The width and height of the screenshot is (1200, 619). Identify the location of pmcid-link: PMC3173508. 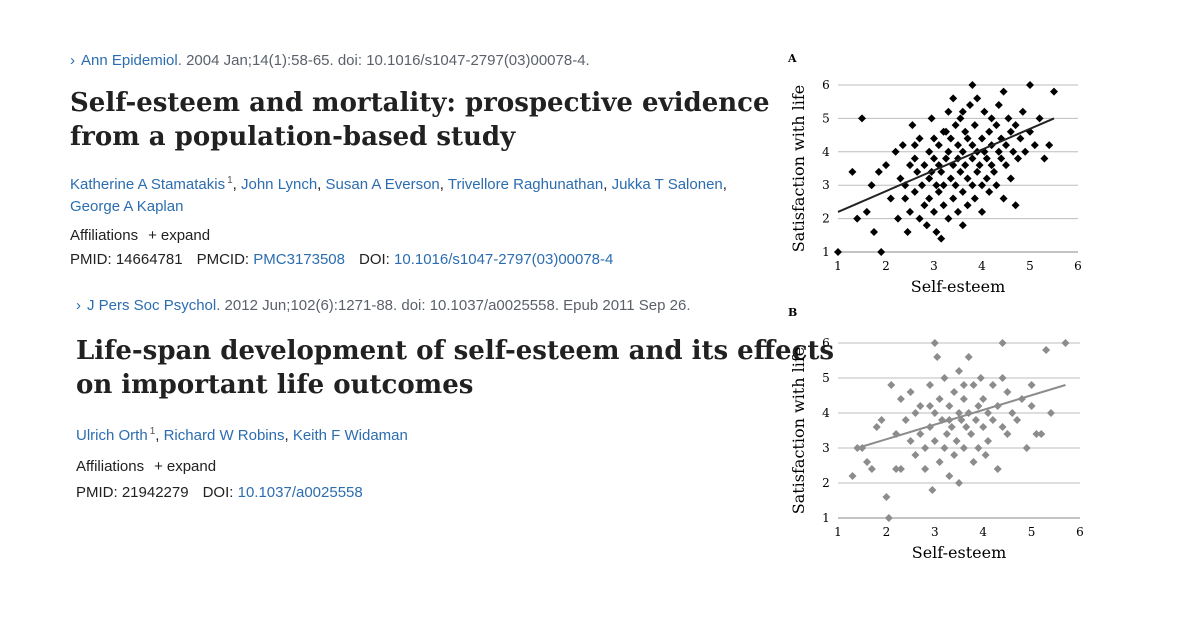
(299, 259).